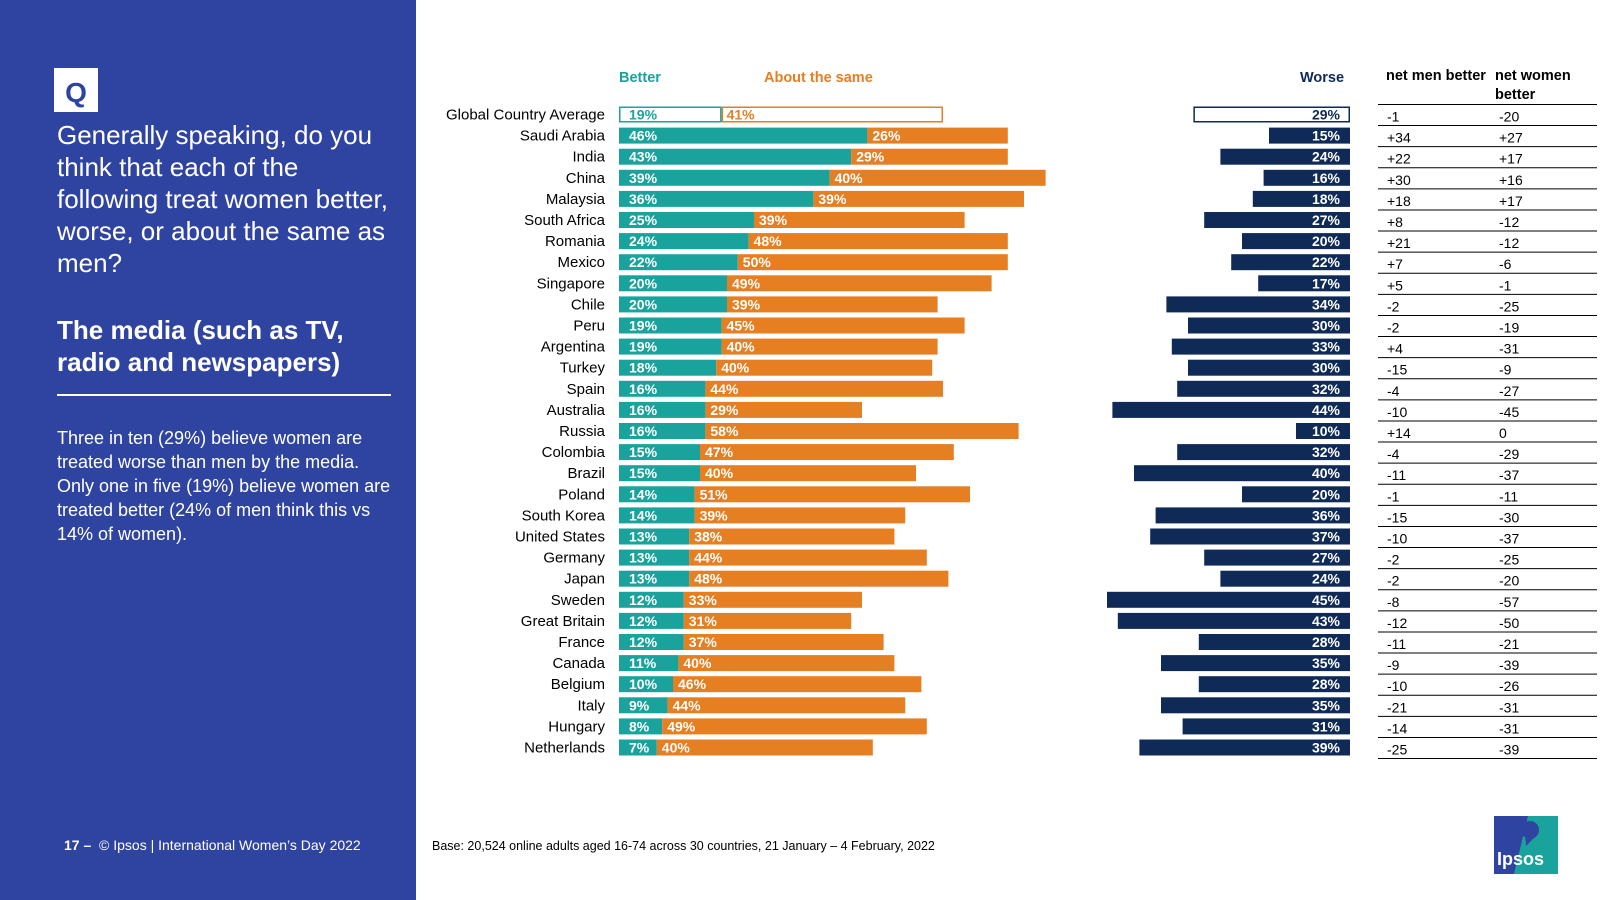  What do you see at coordinates (1326, 283) in the screenshot?
I see `label-worse: 17%` at bounding box center [1326, 283].